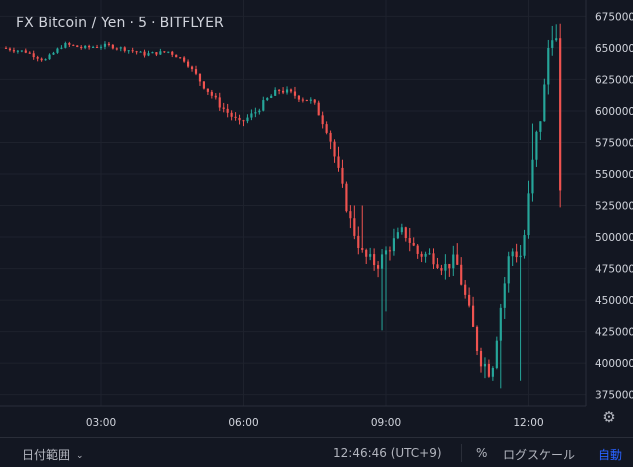  What do you see at coordinates (143, 23) in the screenshot?
I see `interval-label: 5` at bounding box center [143, 23].